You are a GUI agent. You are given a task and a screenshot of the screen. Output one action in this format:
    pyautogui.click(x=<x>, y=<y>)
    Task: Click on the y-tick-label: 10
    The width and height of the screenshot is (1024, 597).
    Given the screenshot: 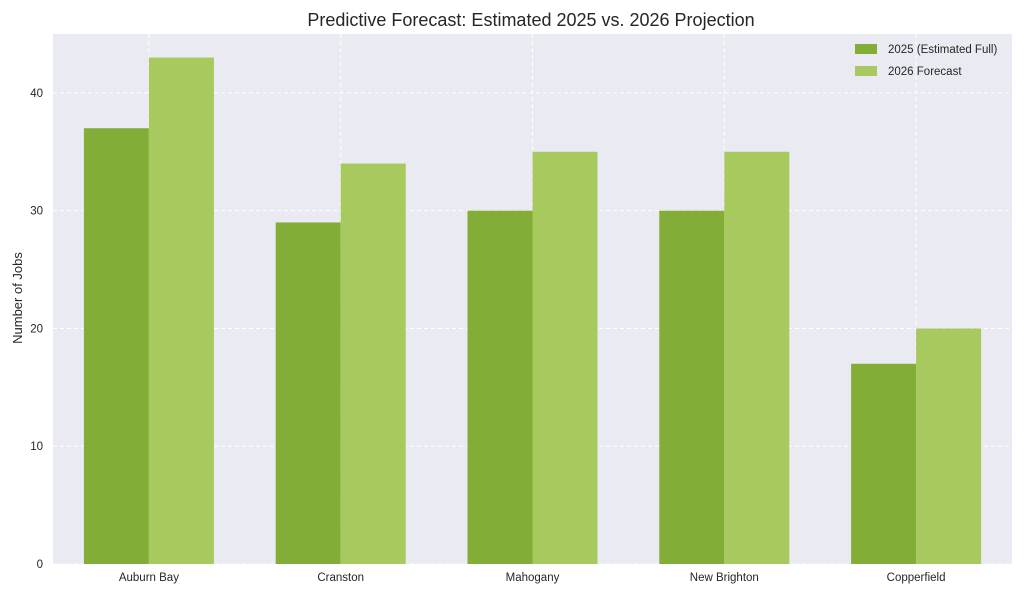 What is the action you would take?
    pyautogui.click(x=36, y=447)
    